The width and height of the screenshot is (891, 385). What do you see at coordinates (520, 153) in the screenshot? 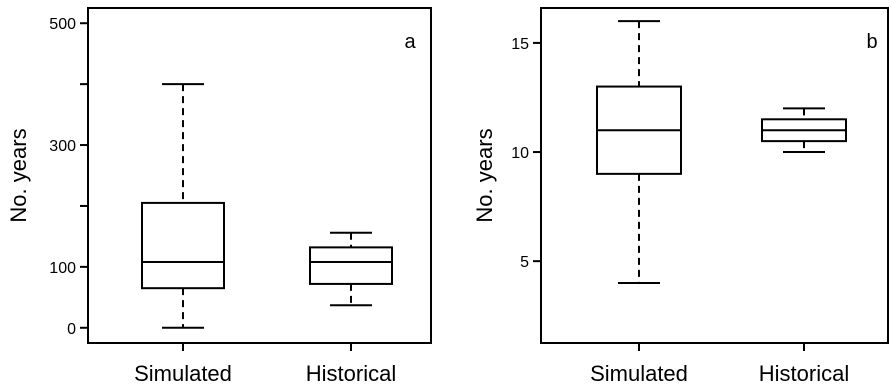
I see `y-tick-label: 10` at bounding box center [520, 153].